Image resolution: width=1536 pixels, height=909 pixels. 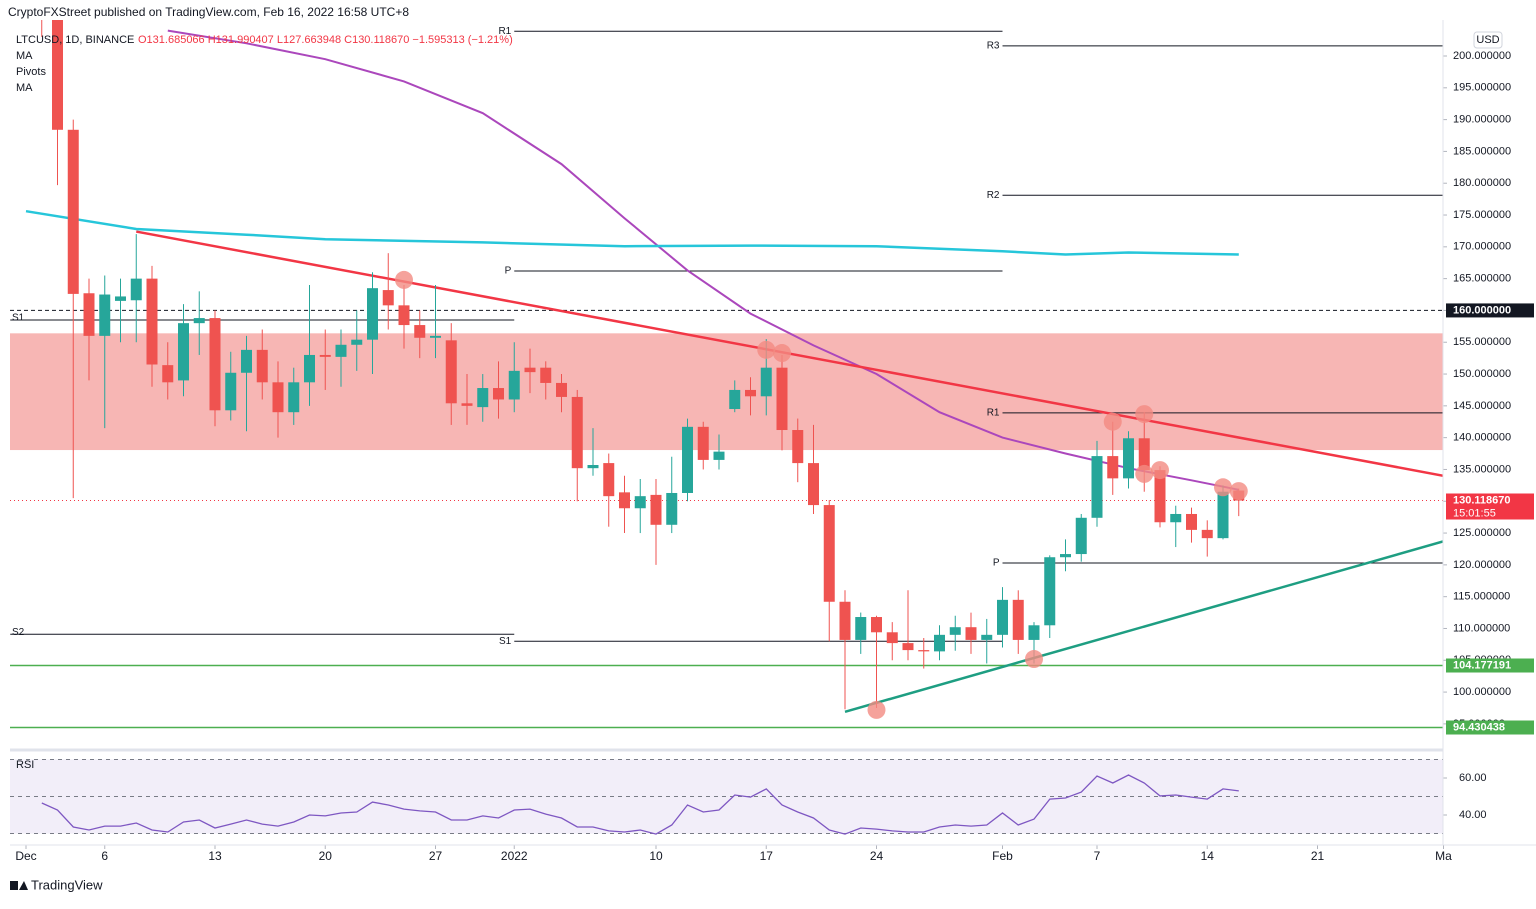 What do you see at coordinates (1482, 533) in the screenshot?
I see `y-tick-label: 125.000000` at bounding box center [1482, 533].